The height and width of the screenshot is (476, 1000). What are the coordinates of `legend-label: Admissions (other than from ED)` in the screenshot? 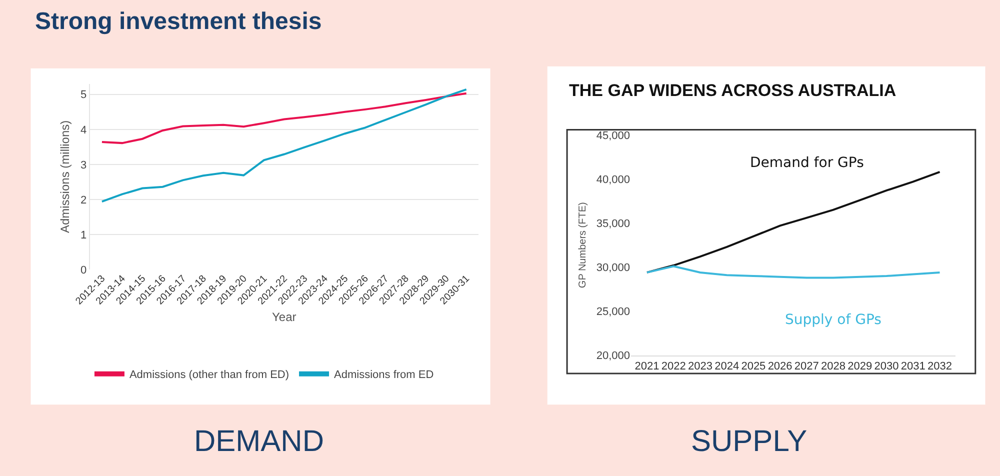 It's located at (209, 375).